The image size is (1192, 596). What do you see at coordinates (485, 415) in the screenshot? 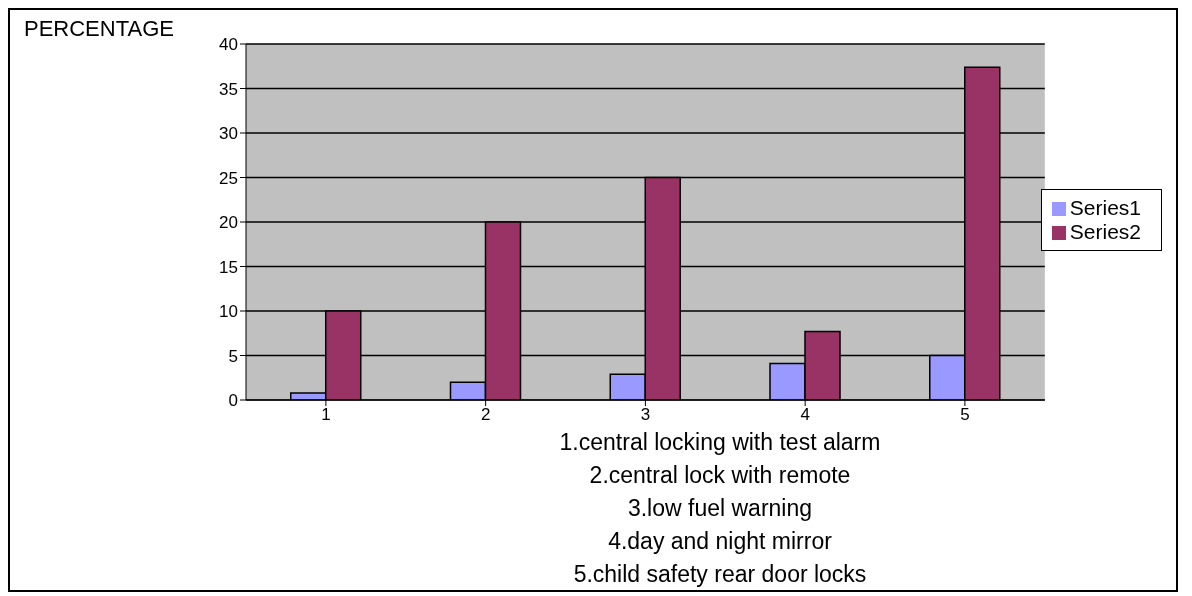
I see `x-tick-label: 2` at bounding box center [485, 415].